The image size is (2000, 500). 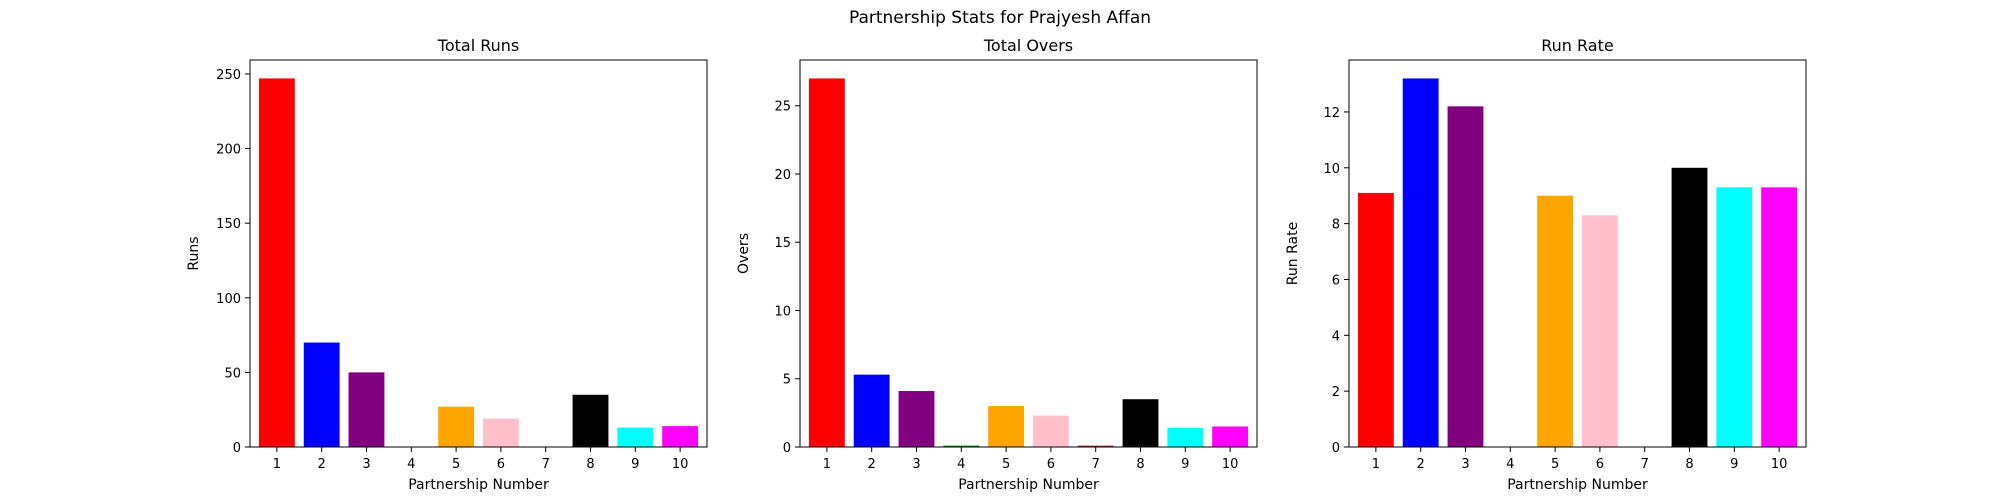 I want to click on axes-title-1: Total Runs, so click(x=478, y=45).